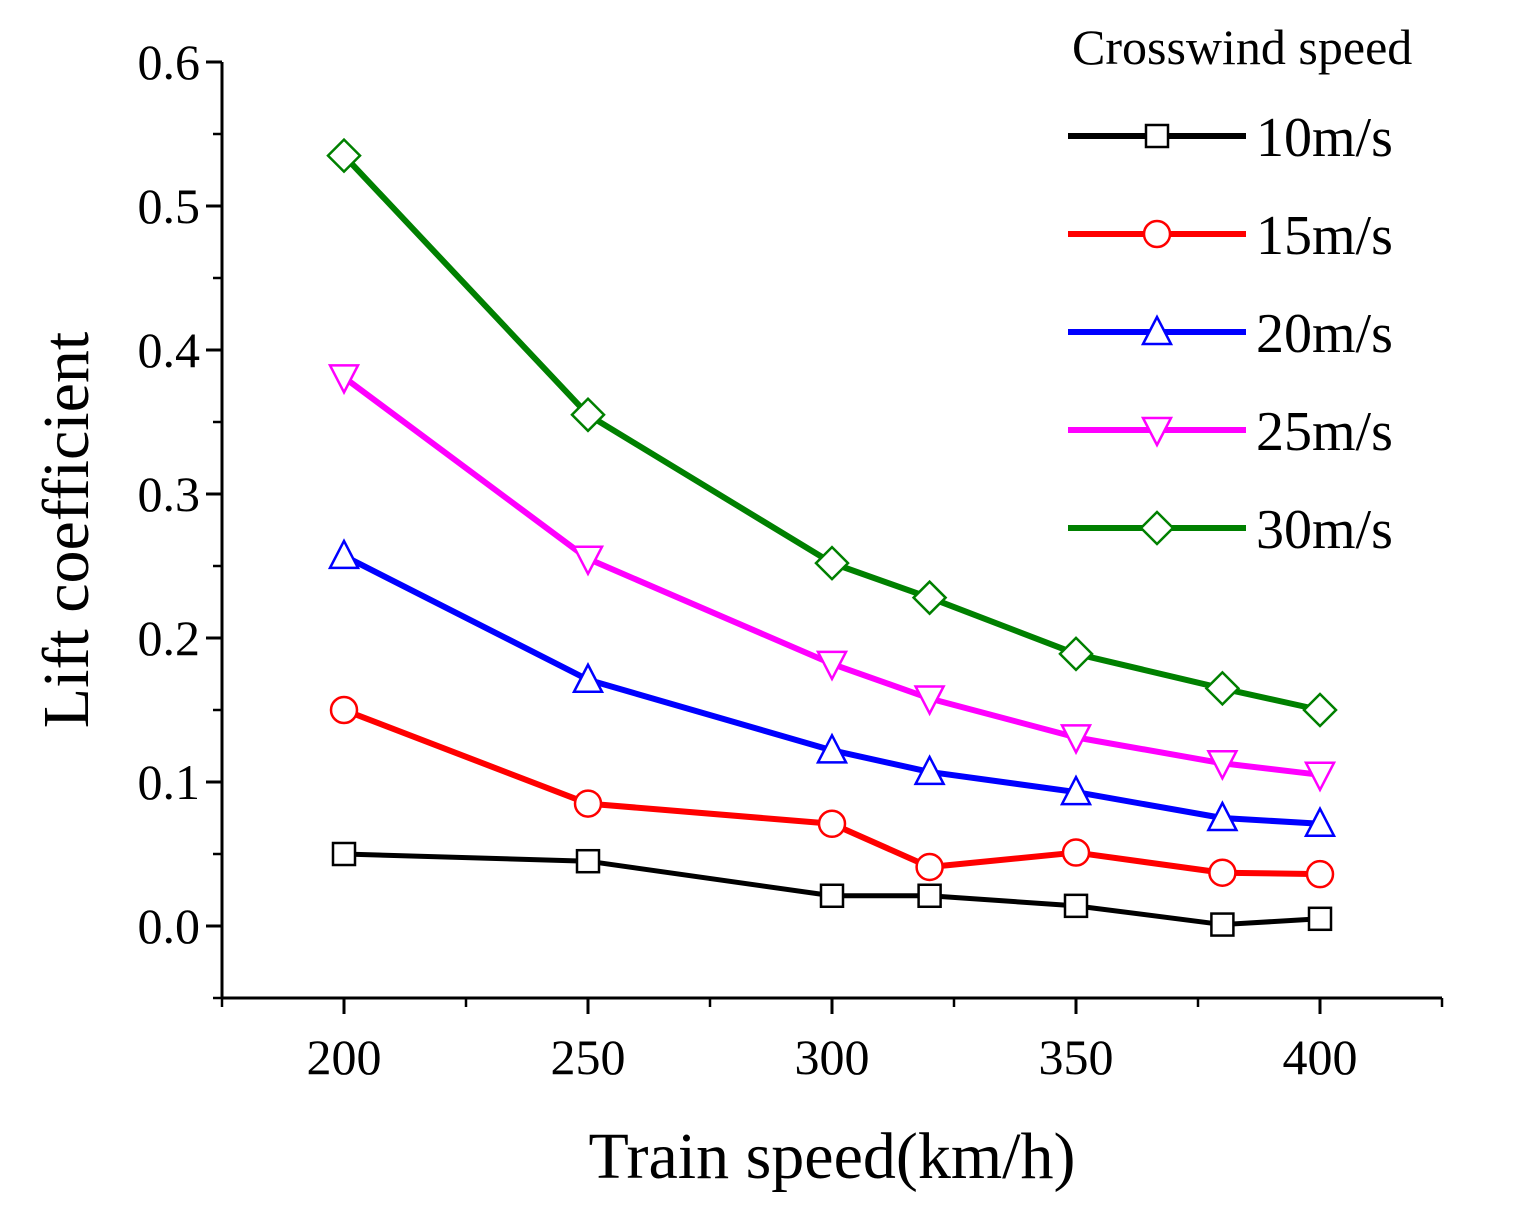  What do you see at coordinates (169, 206) in the screenshot?
I see `y-tick-label: 0.5` at bounding box center [169, 206].